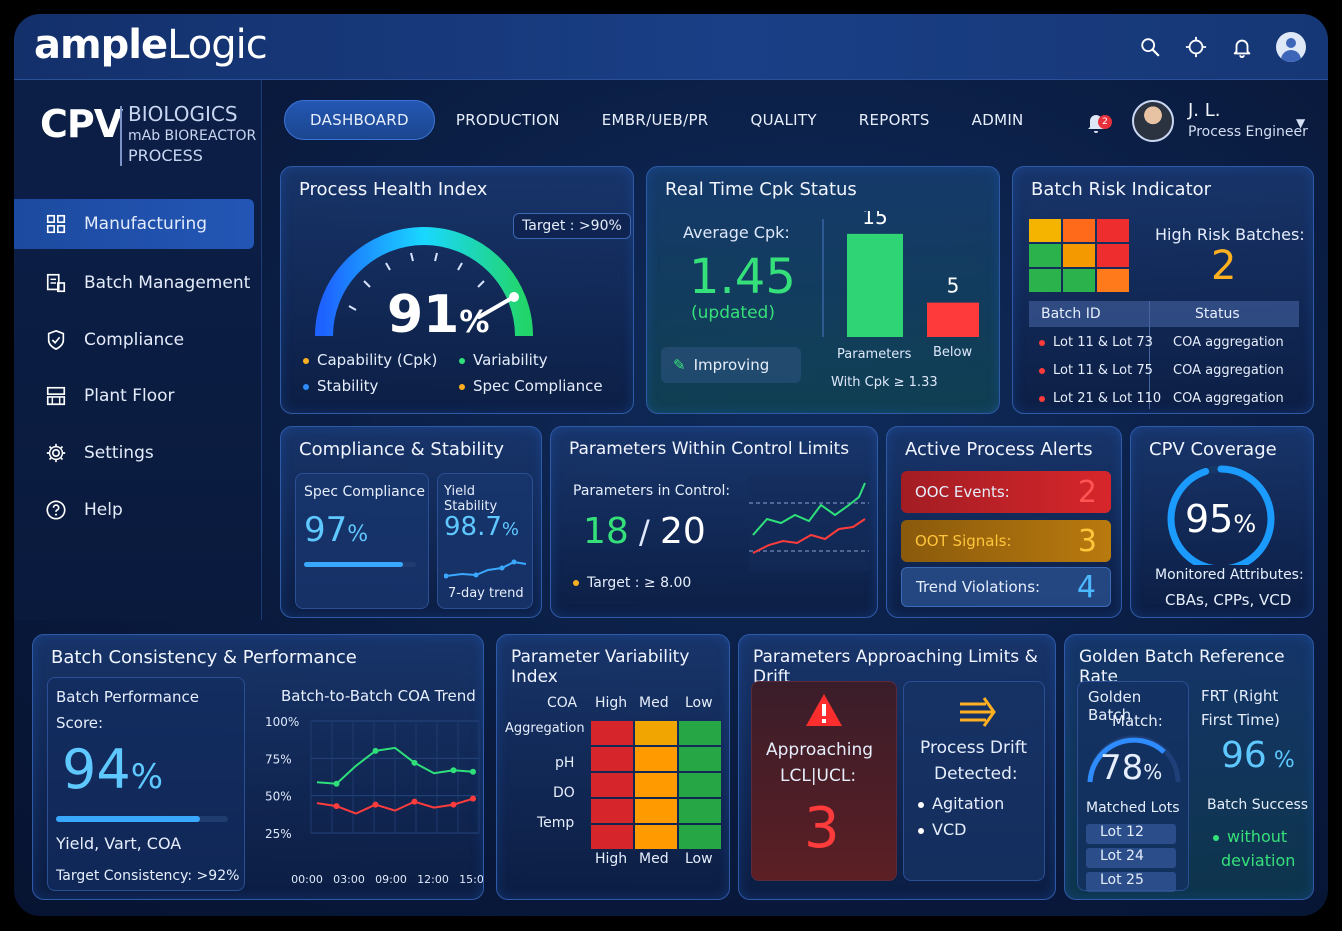  I want to click on legend-stability: Stability, so click(340, 386).